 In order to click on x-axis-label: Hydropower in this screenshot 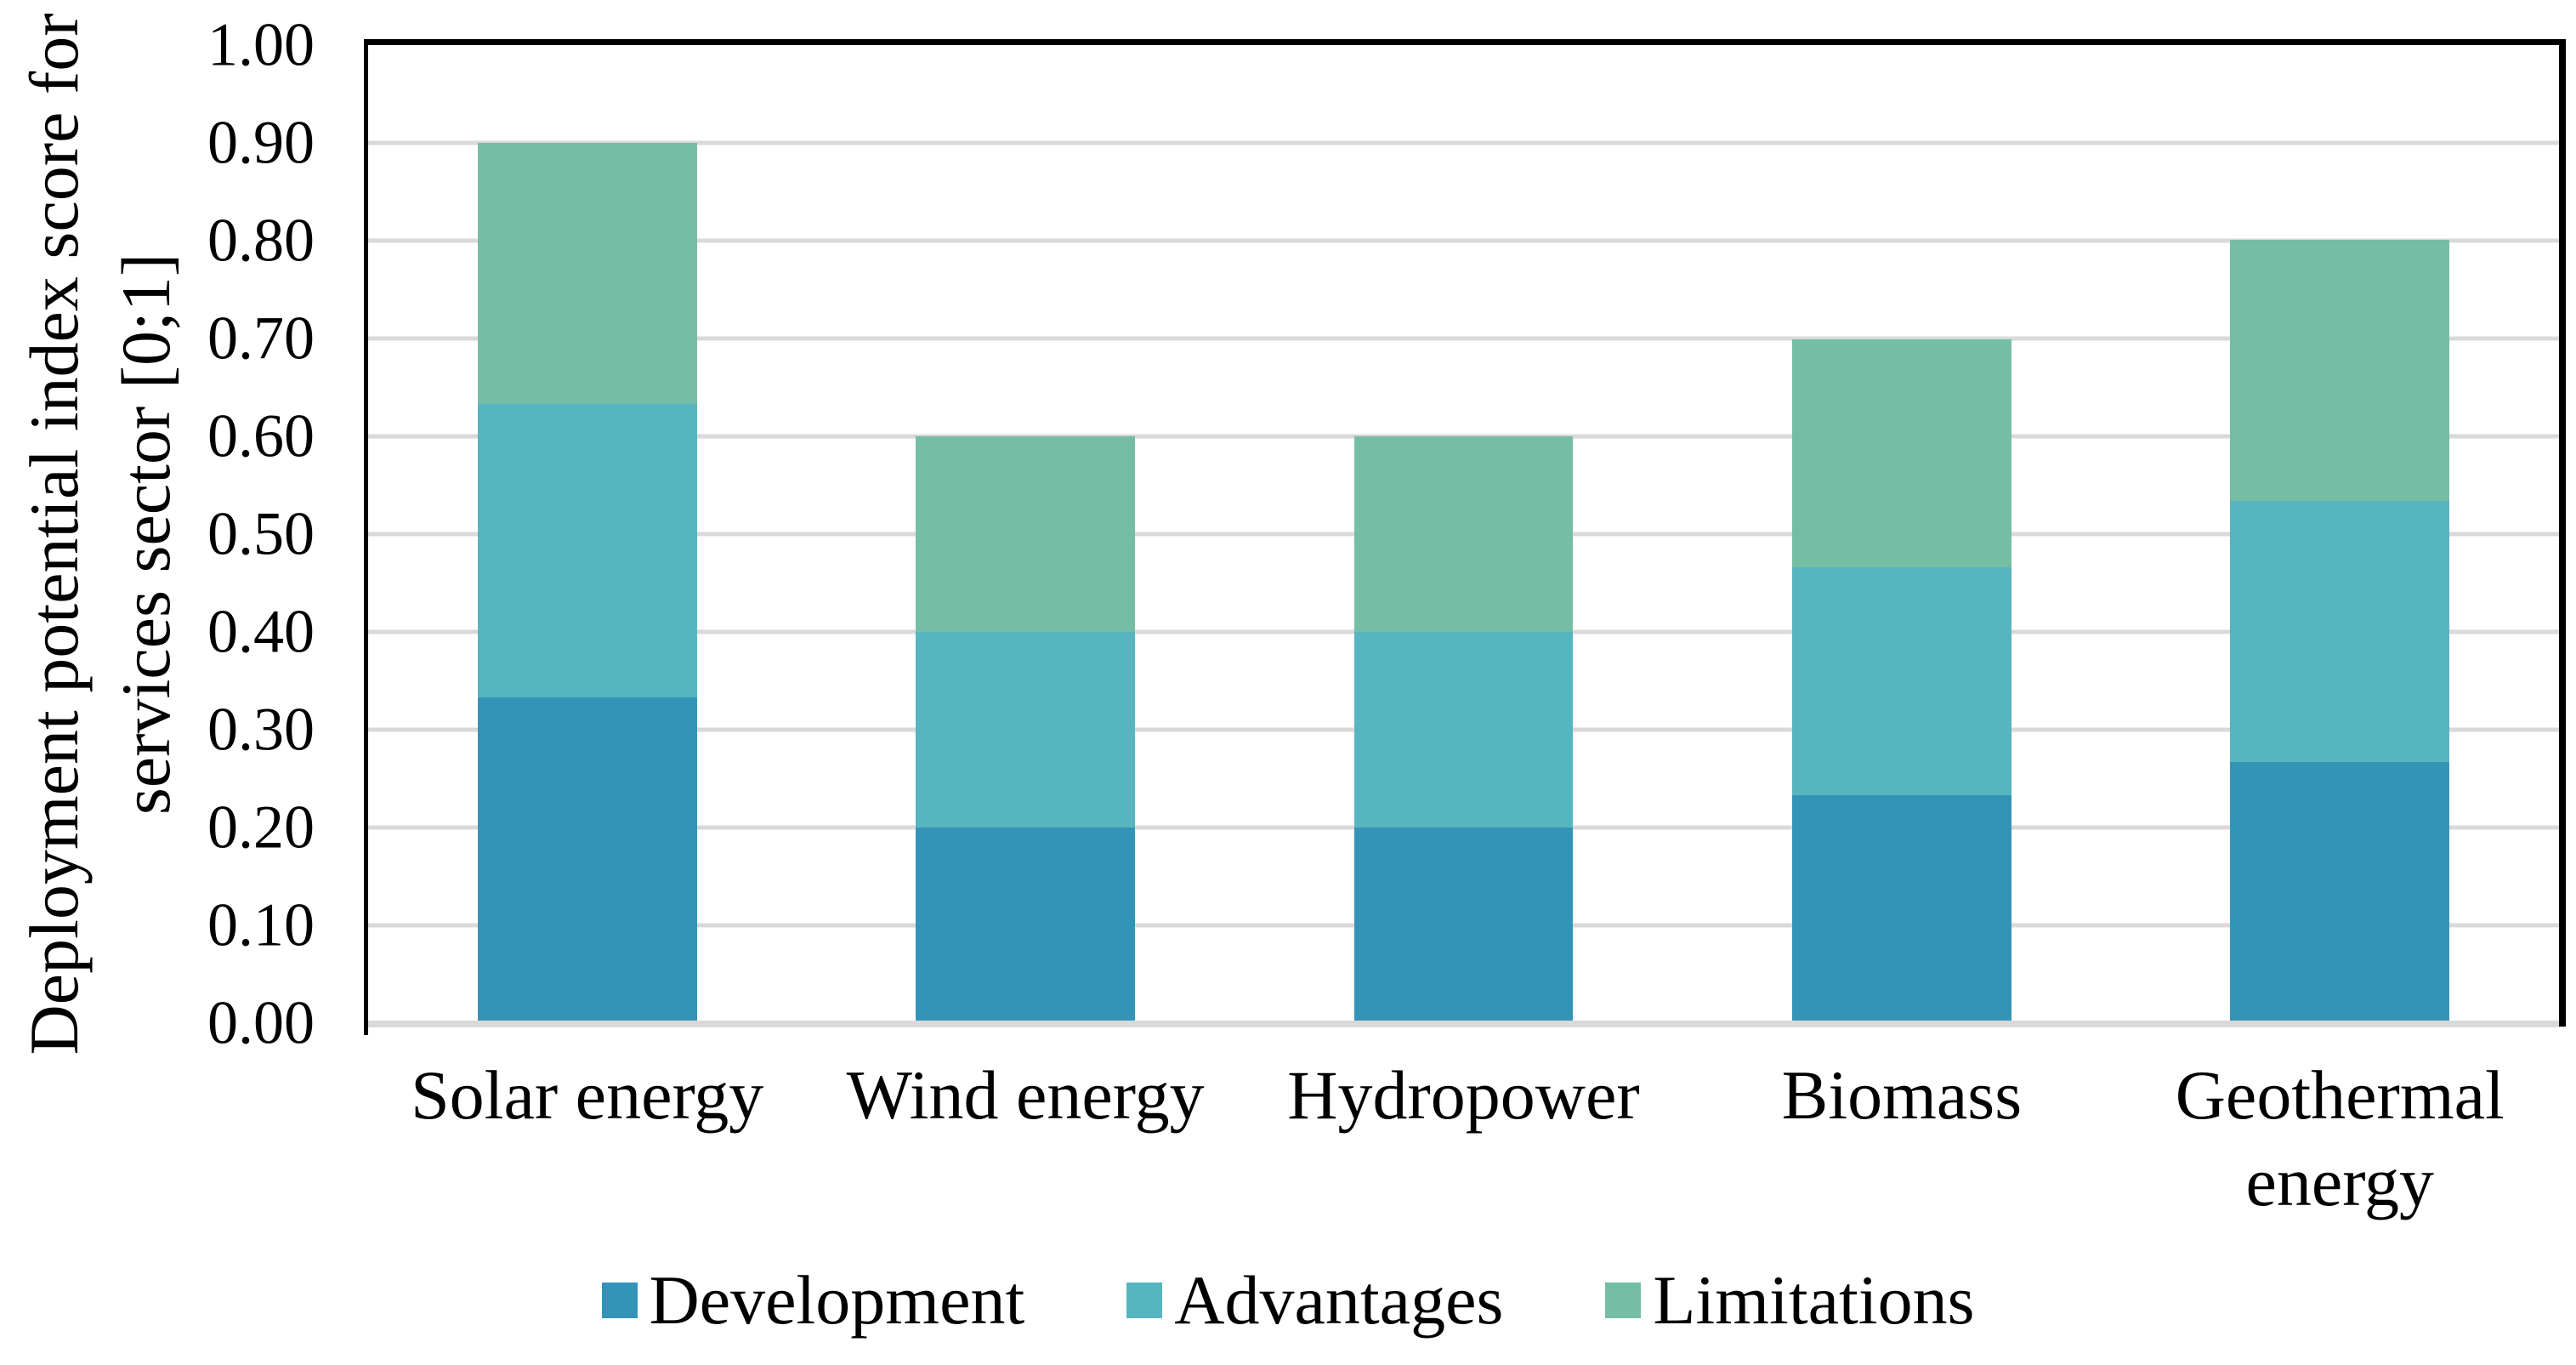, I will do `click(1464, 1095)`.